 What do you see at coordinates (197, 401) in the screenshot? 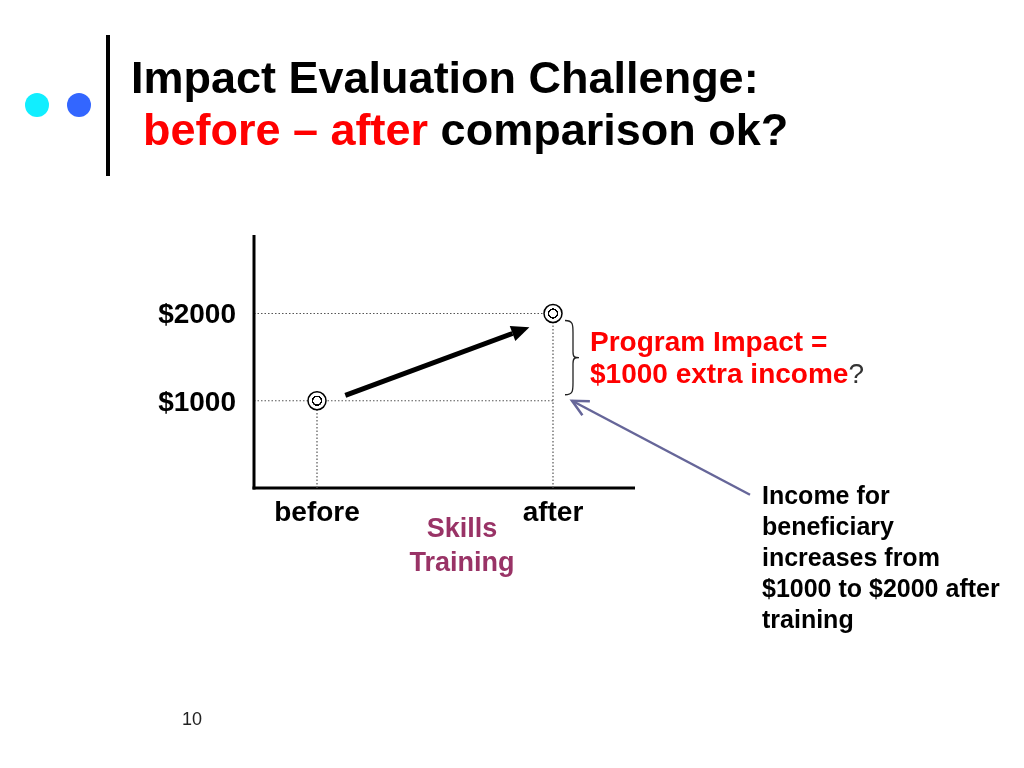
I see `y-tick-label: $1000` at bounding box center [197, 401].